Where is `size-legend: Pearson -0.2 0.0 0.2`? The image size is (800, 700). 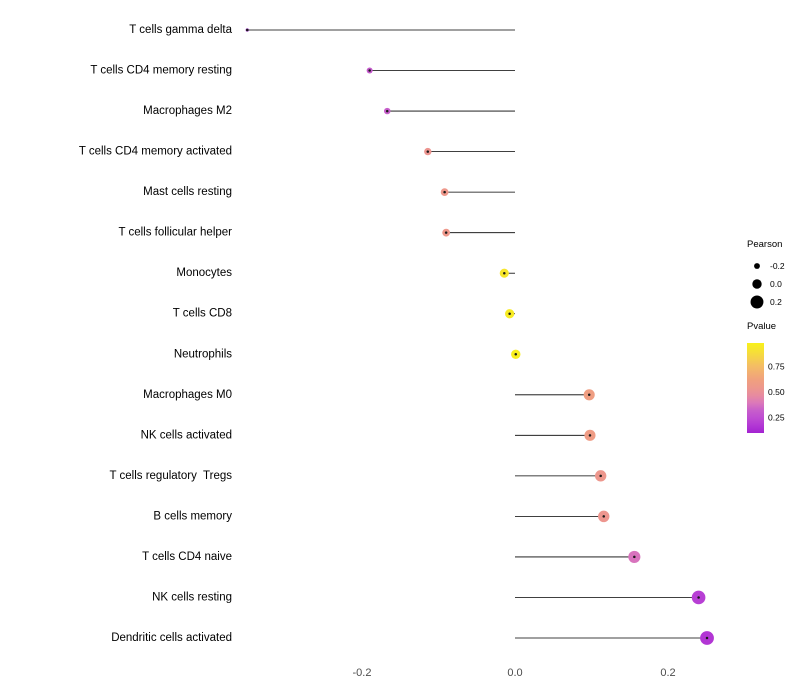
size-legend: Pearson -0.2 0.0 0.2 is located at coordinates (766, 274).